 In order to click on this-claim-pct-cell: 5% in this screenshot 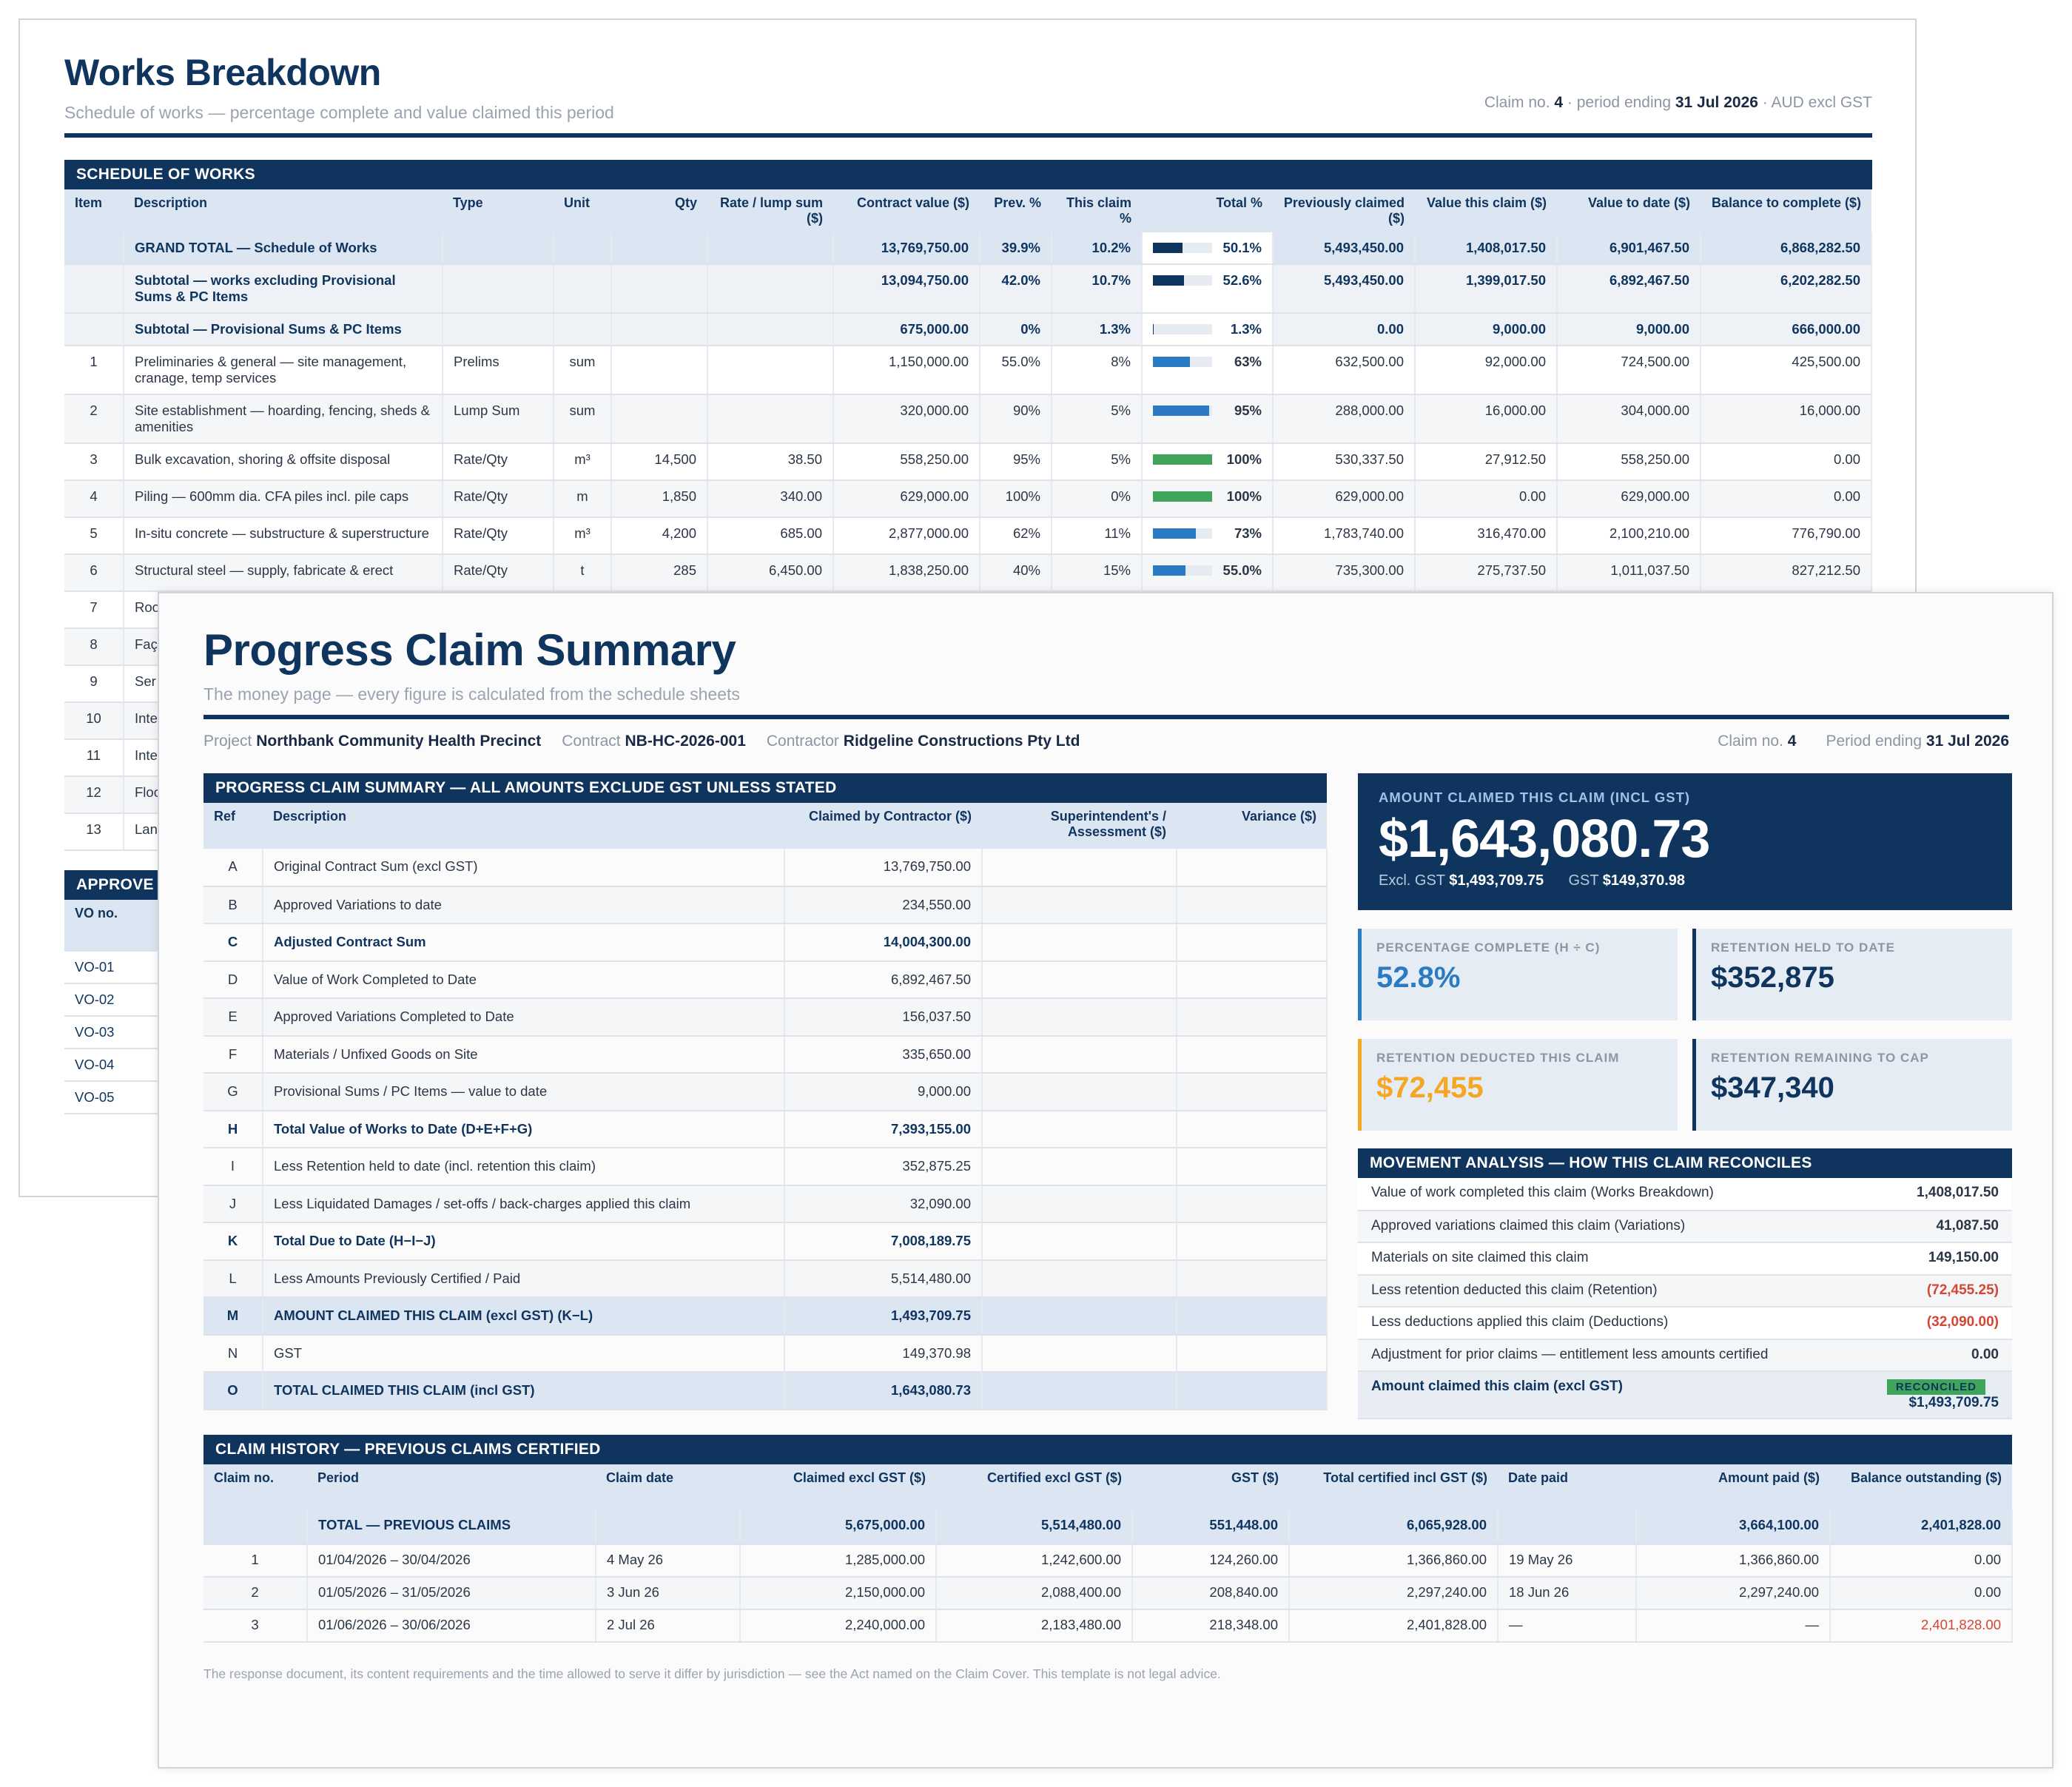, I will do `click(1097, 419)`.